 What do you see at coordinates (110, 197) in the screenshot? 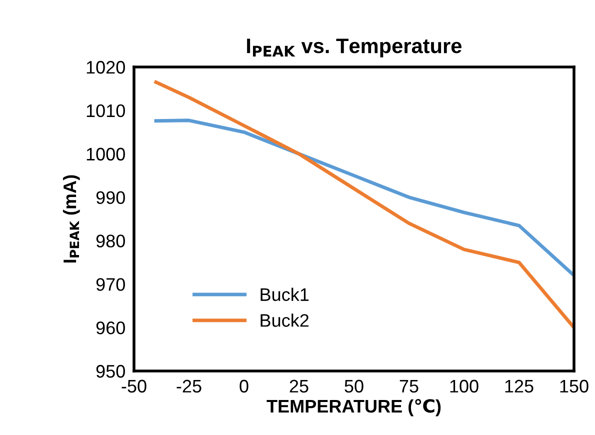
I see `y-tick-label: 990` at bounding box center [110, 197].